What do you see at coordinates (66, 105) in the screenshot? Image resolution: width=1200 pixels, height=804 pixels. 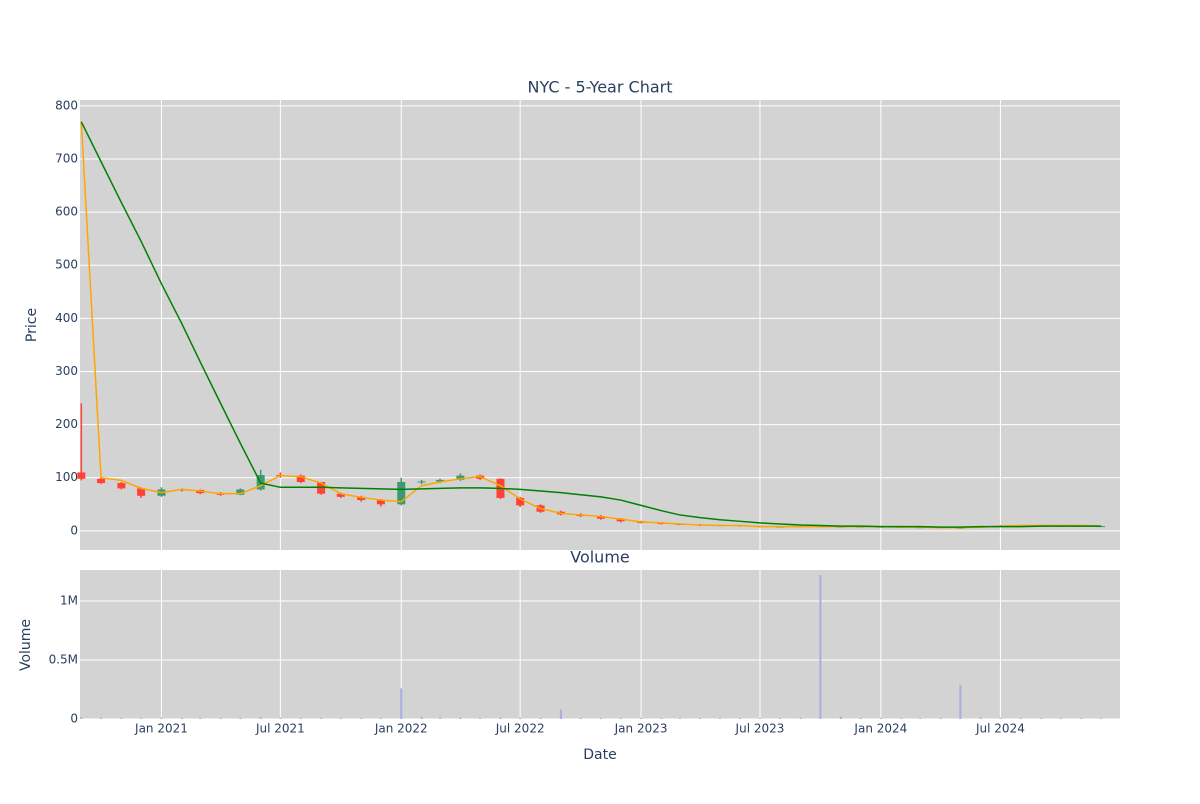 I see `y-tick-label: 800` at bounding box center [66, 105].